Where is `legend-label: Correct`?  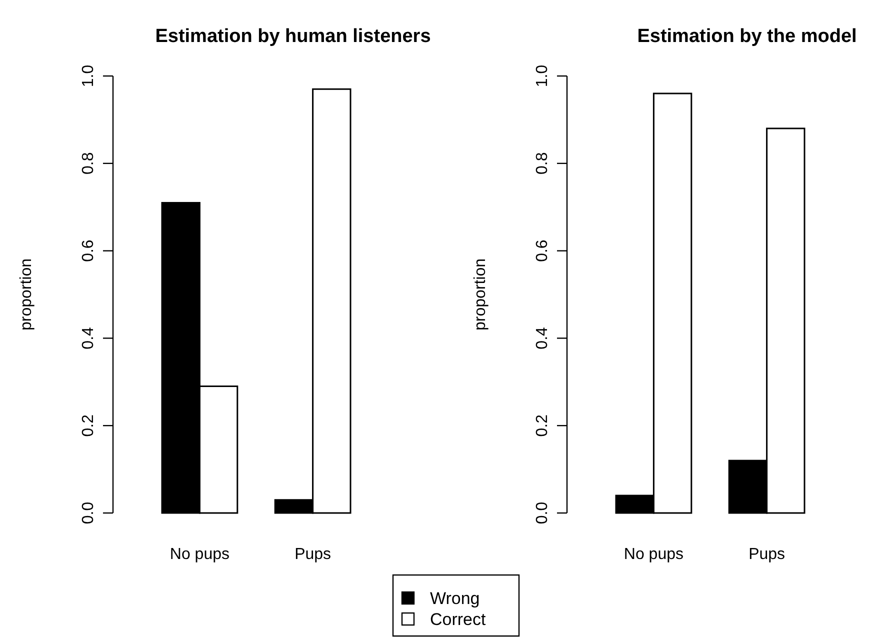
legend-label: Correct is located at coordinates (458, 619).